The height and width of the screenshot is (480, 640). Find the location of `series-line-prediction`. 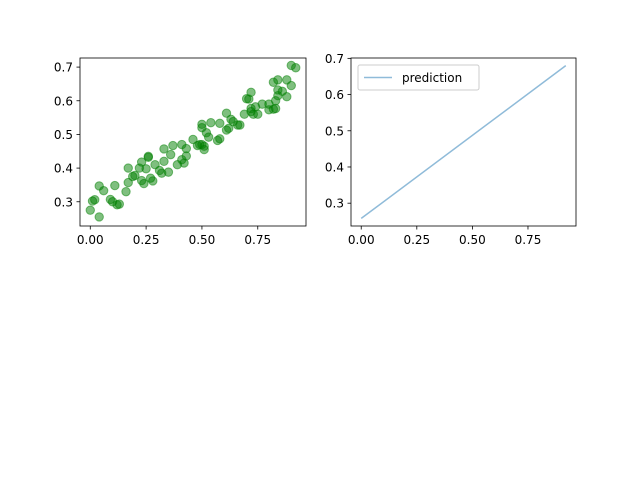

series-line-prediction is located at coordinates (463, 142).